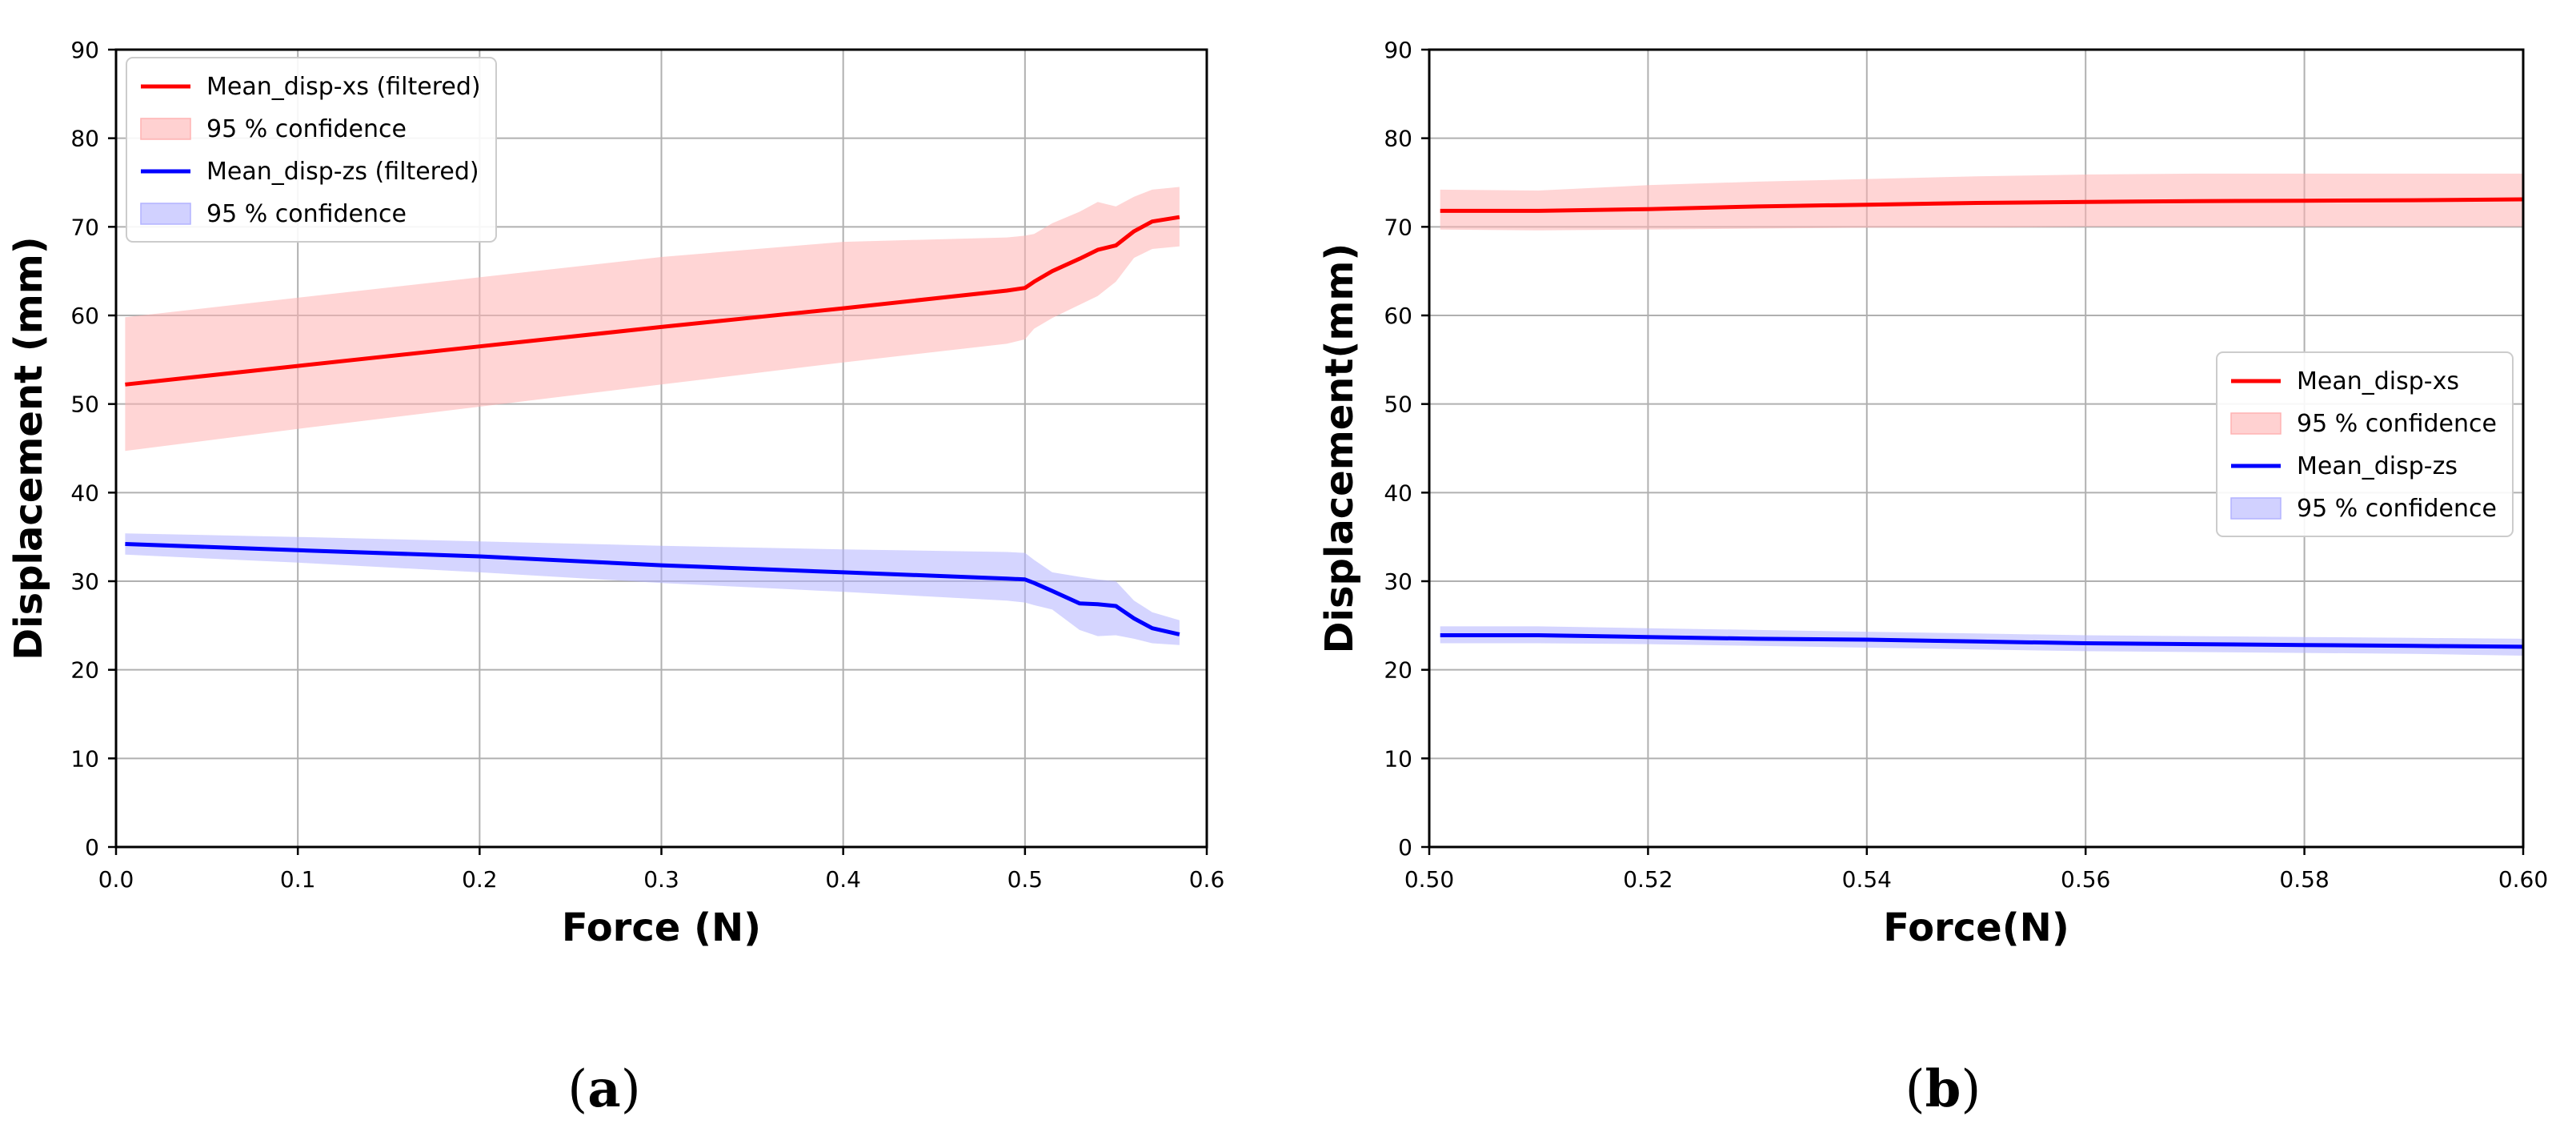  I want to click on caption-letter: a, so click(603, 1089).